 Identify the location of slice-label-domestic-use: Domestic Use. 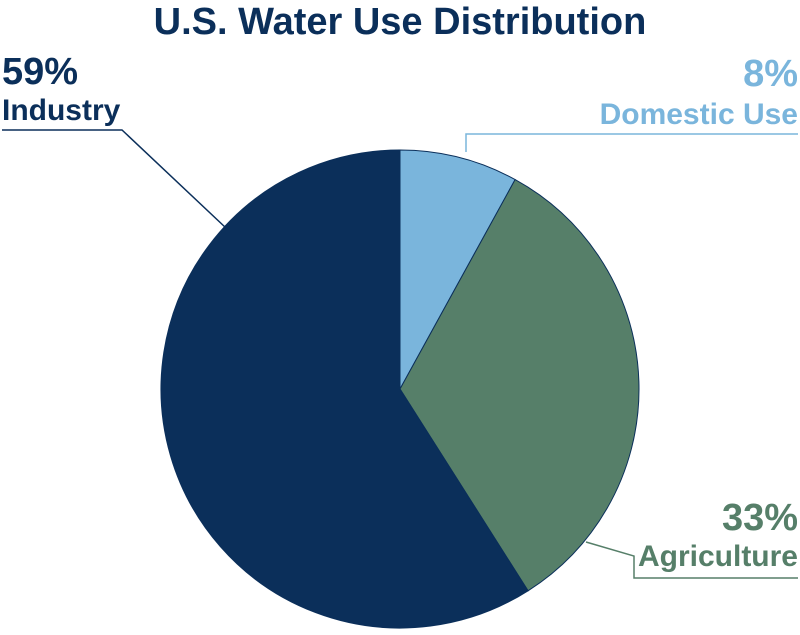
(699, 114).